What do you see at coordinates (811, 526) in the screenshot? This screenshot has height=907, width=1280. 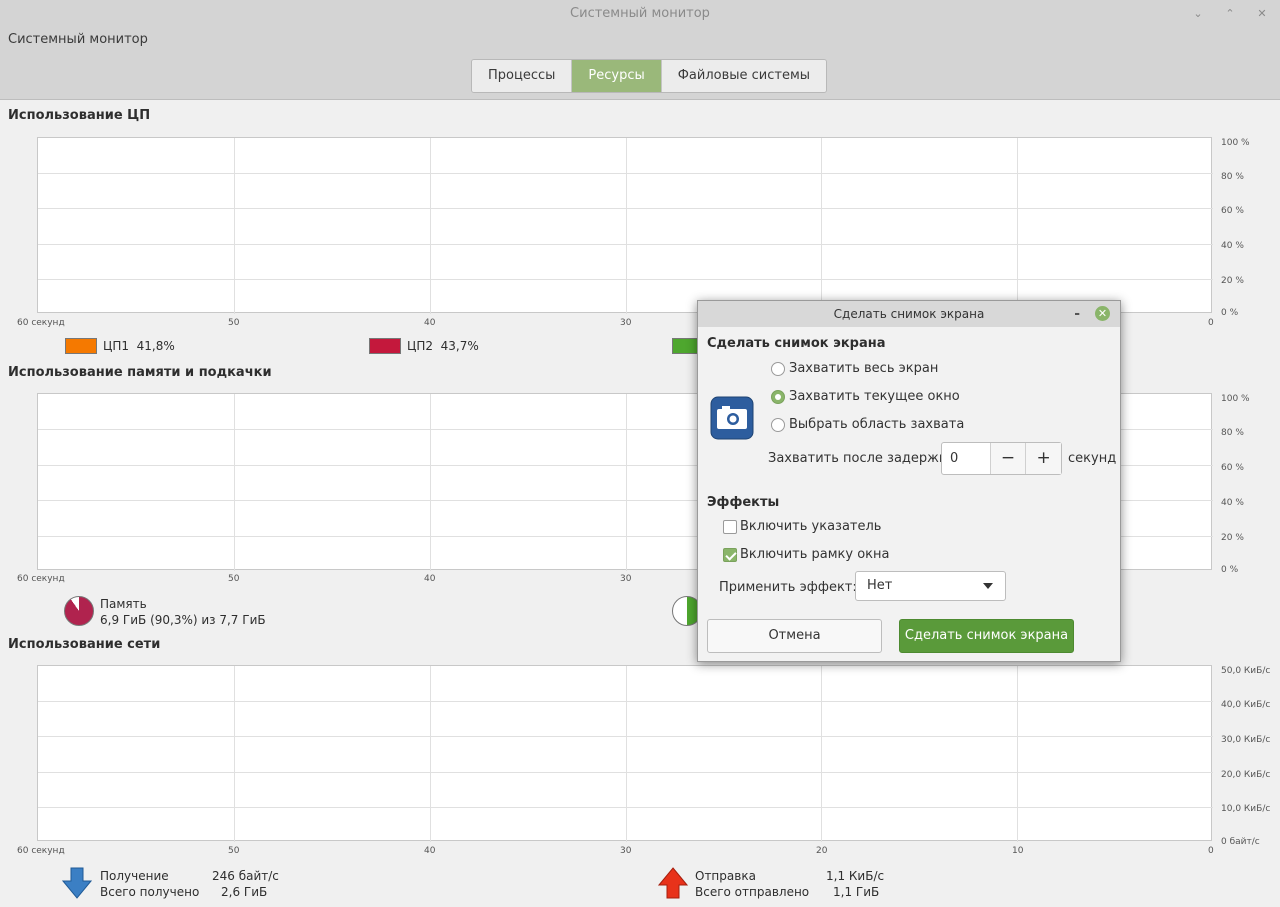 I see `include-pointer-label: Включить указатель` at bounding box center [811, 526].